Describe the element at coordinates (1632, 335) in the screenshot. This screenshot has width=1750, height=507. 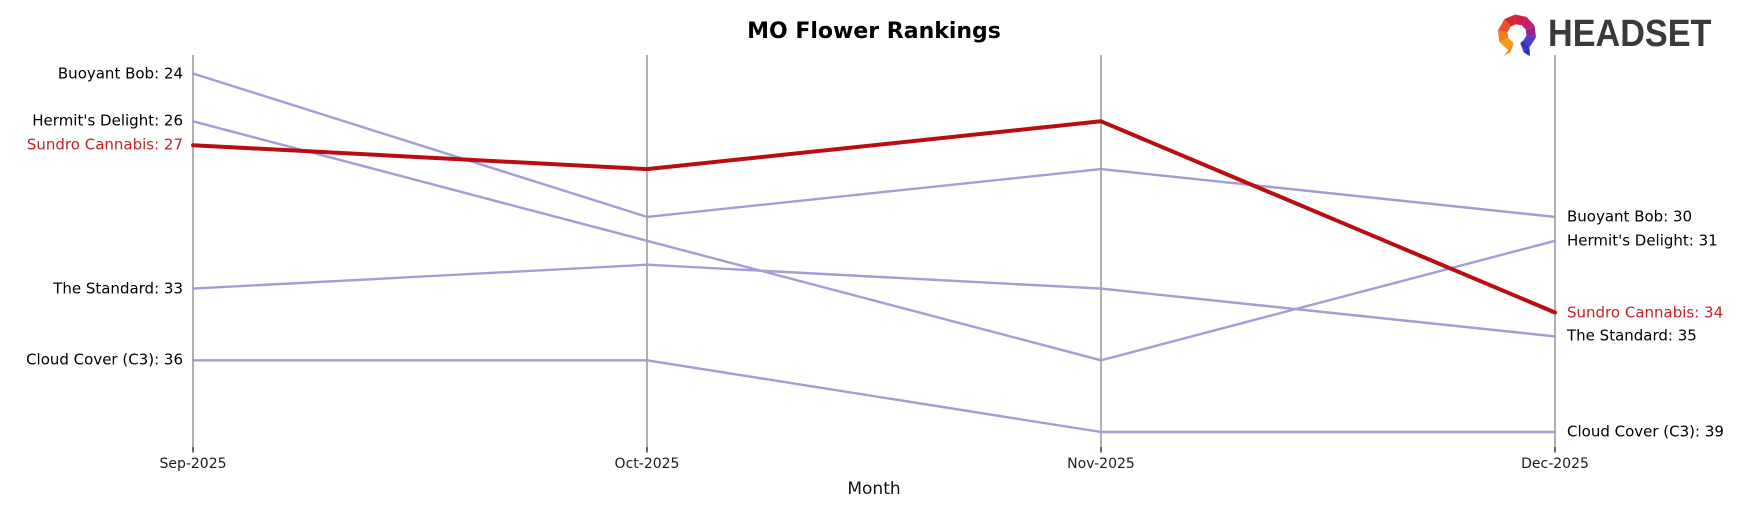
I see `series-label-right: The Standard: 35` at that location.